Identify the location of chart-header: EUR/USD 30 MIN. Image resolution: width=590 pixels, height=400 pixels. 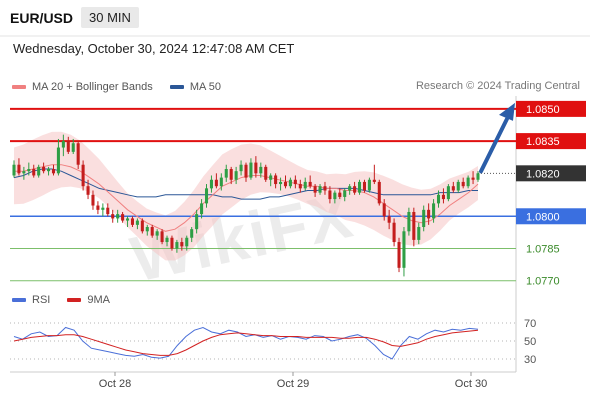
(295, 19).